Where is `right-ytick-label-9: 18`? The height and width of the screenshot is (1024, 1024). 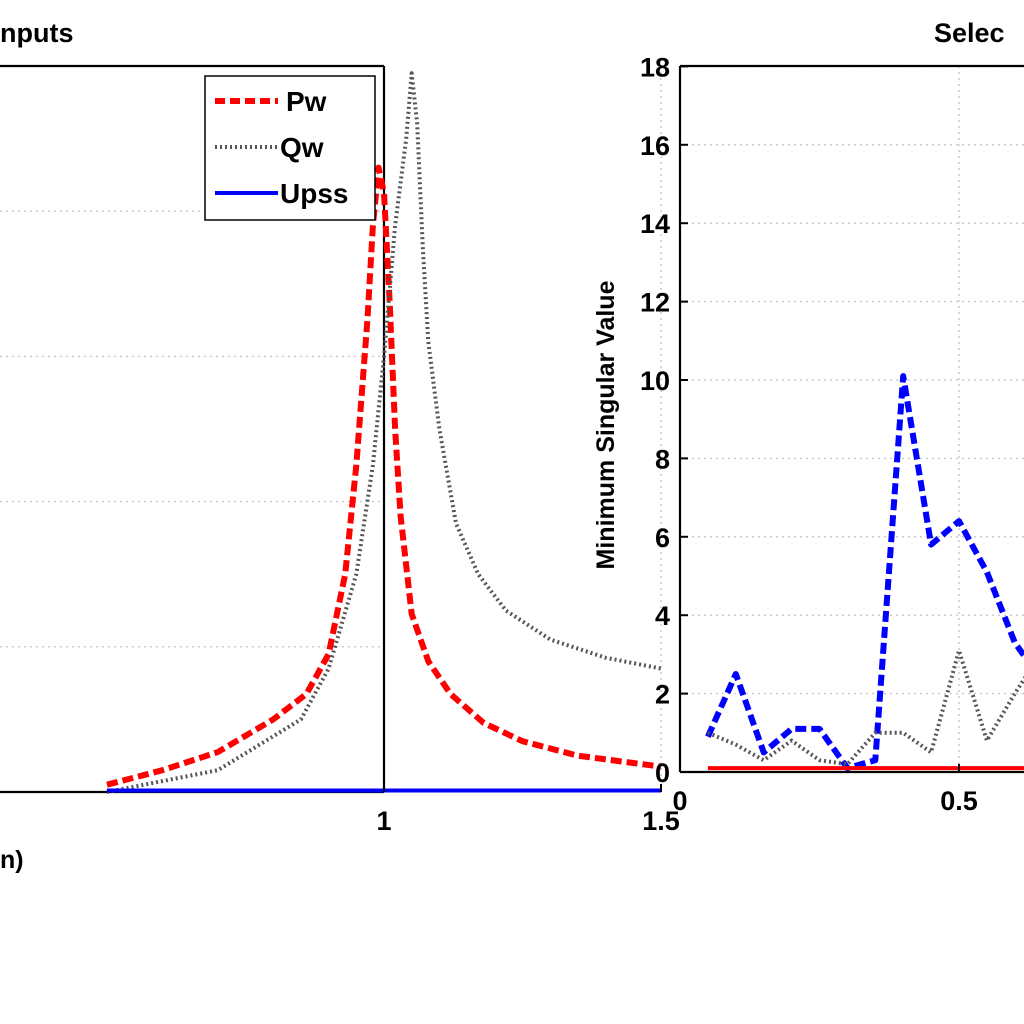 right-ytick-label-9: 18 is located at coordinates (655, 67).